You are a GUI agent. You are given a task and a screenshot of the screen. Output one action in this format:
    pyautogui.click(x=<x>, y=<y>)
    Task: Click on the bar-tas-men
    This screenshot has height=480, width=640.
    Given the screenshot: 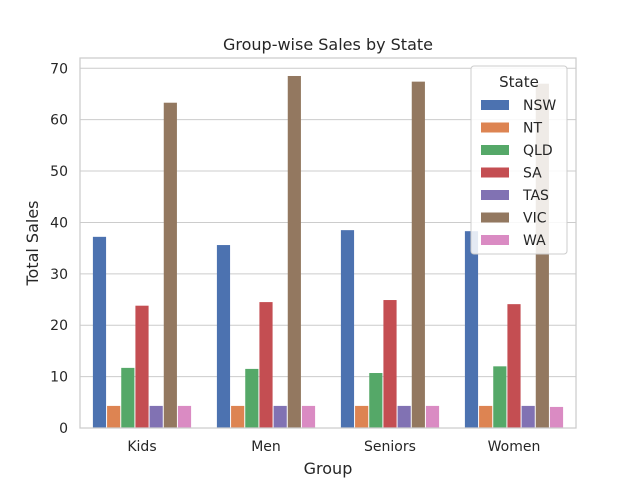 What is the action you would take?
    pyautogui.click(x=280, y=416)
    